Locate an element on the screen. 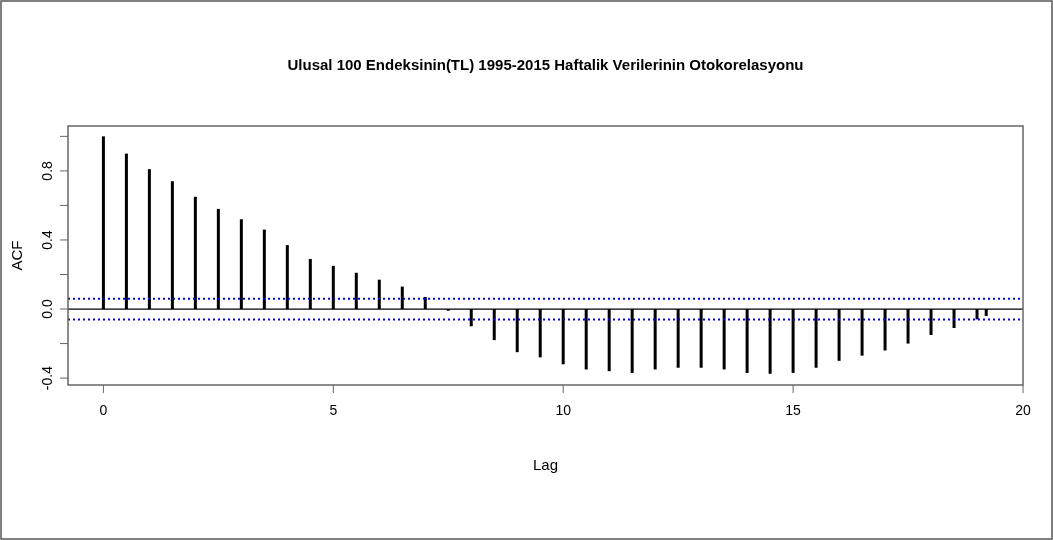 The height and width of the screenshot is (540, 1053). y-tick-label: 0.0 is located at coordinates (47, 309).